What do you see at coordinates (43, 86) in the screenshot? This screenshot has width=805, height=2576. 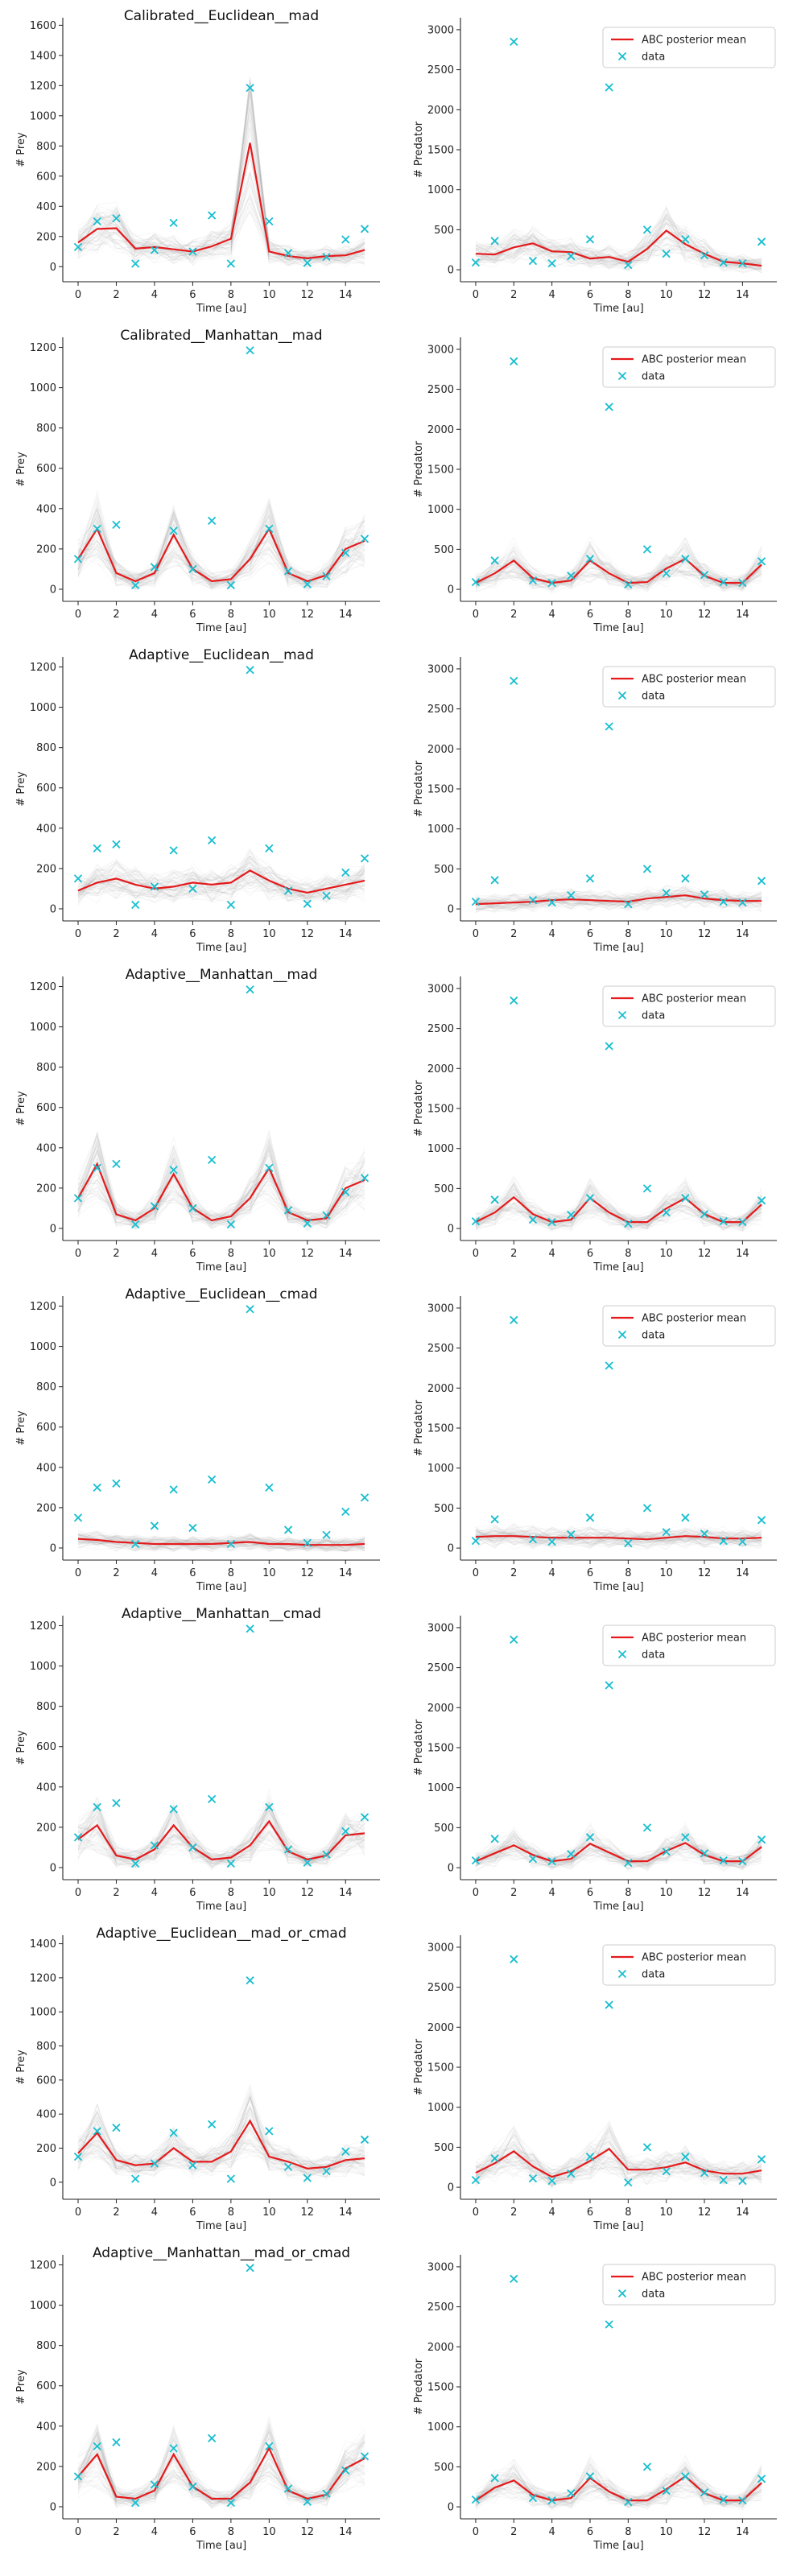 I see `y-tick-label: 1200` at bounding box center [43, 86].